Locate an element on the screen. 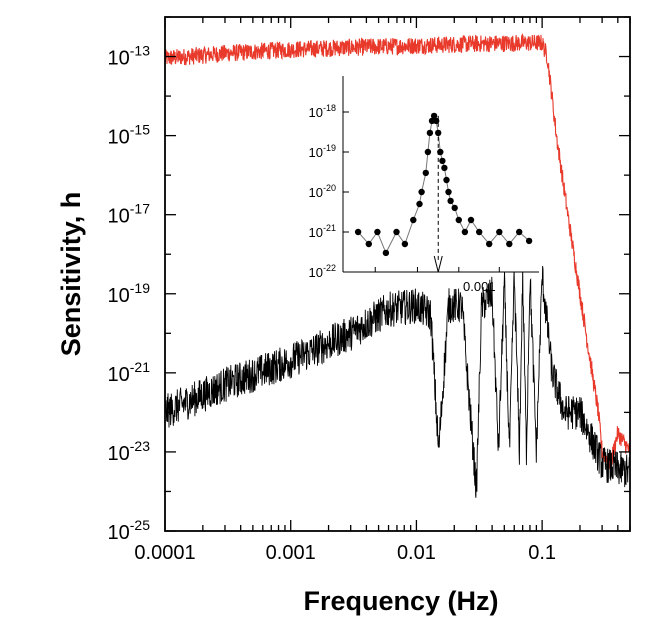 The width and height of the screenshot is (661, 631). inset-y-tick-label: 10-21 is located at coordinates (322, 231).